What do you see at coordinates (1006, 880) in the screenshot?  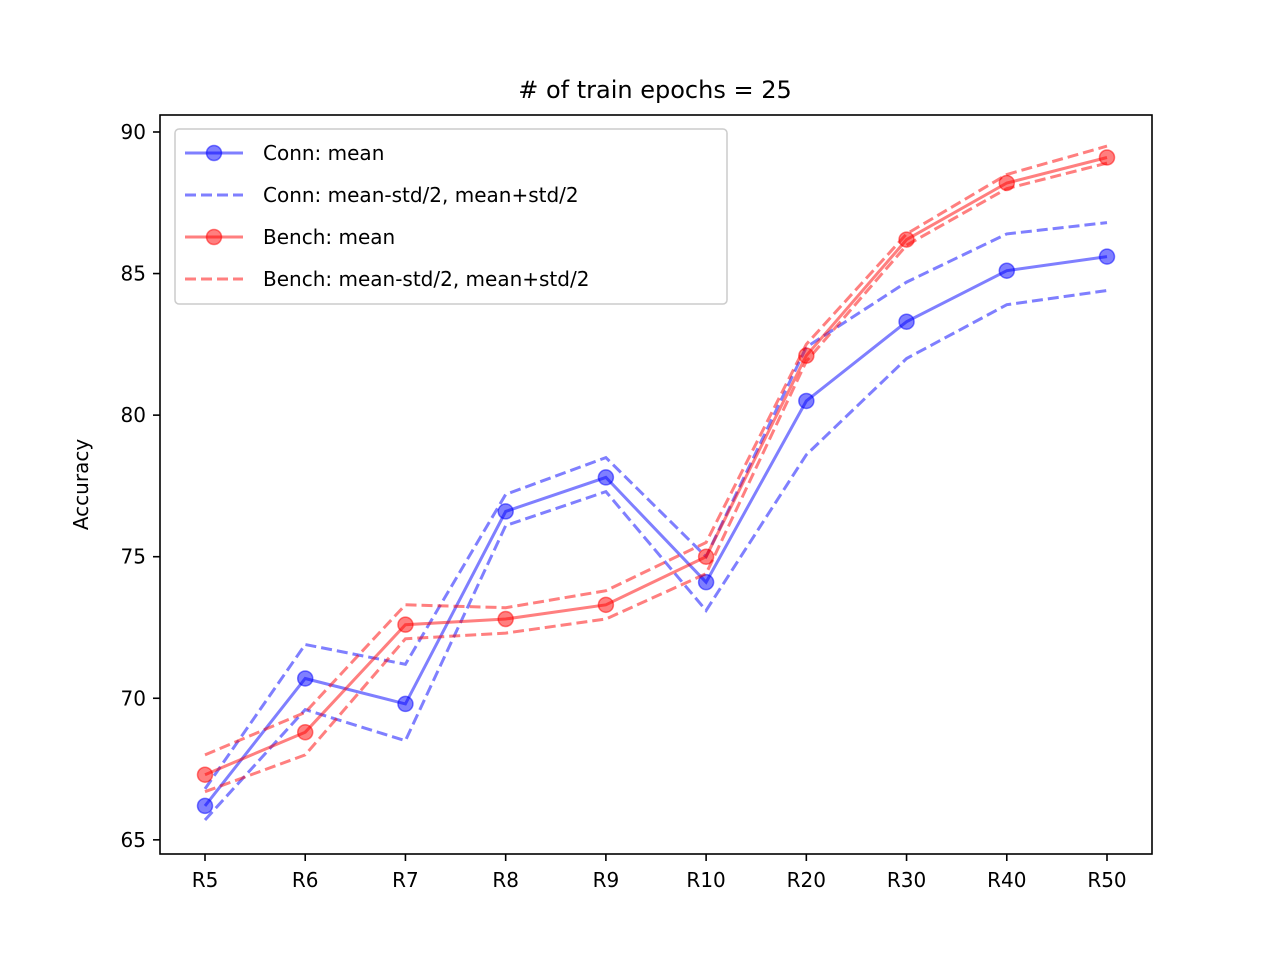 I see `x-tick-label: R40` at bounding box center [1006, 880].